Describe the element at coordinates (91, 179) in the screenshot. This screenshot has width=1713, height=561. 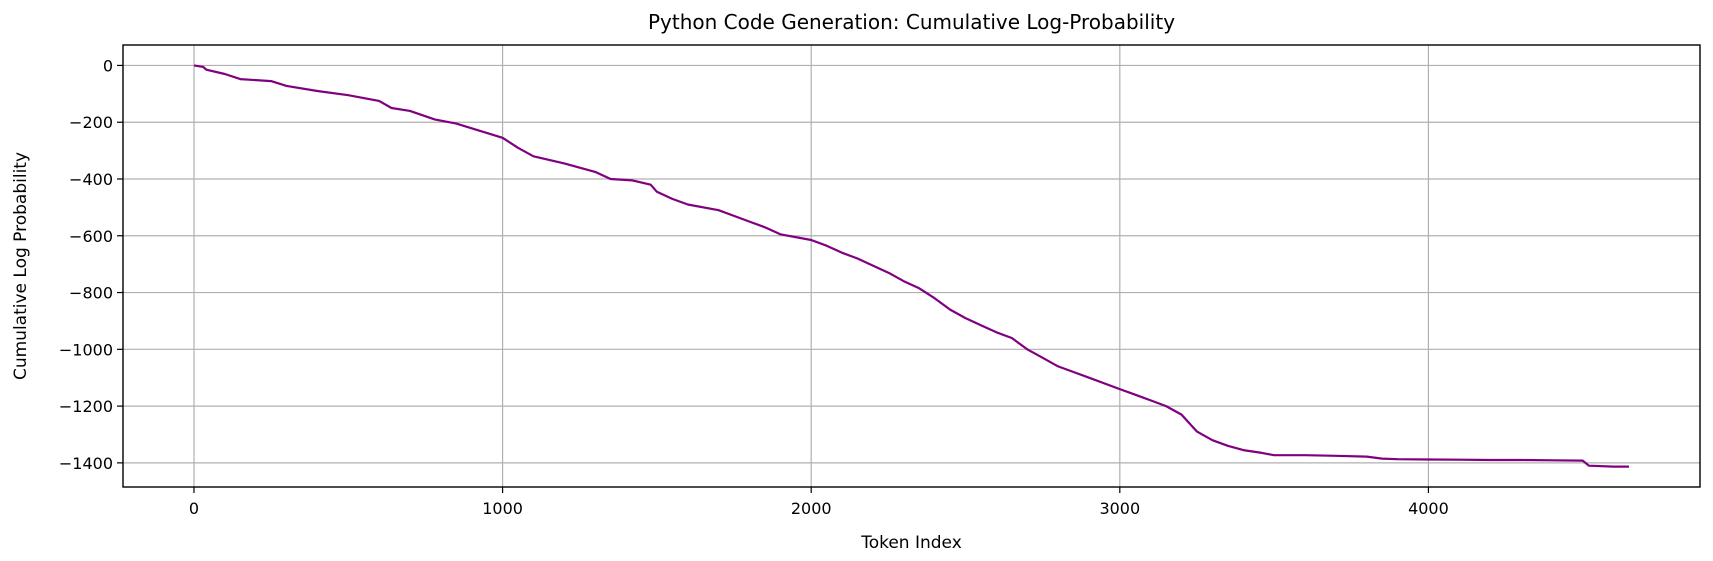
I see `y-tick-label: −400` at that location.